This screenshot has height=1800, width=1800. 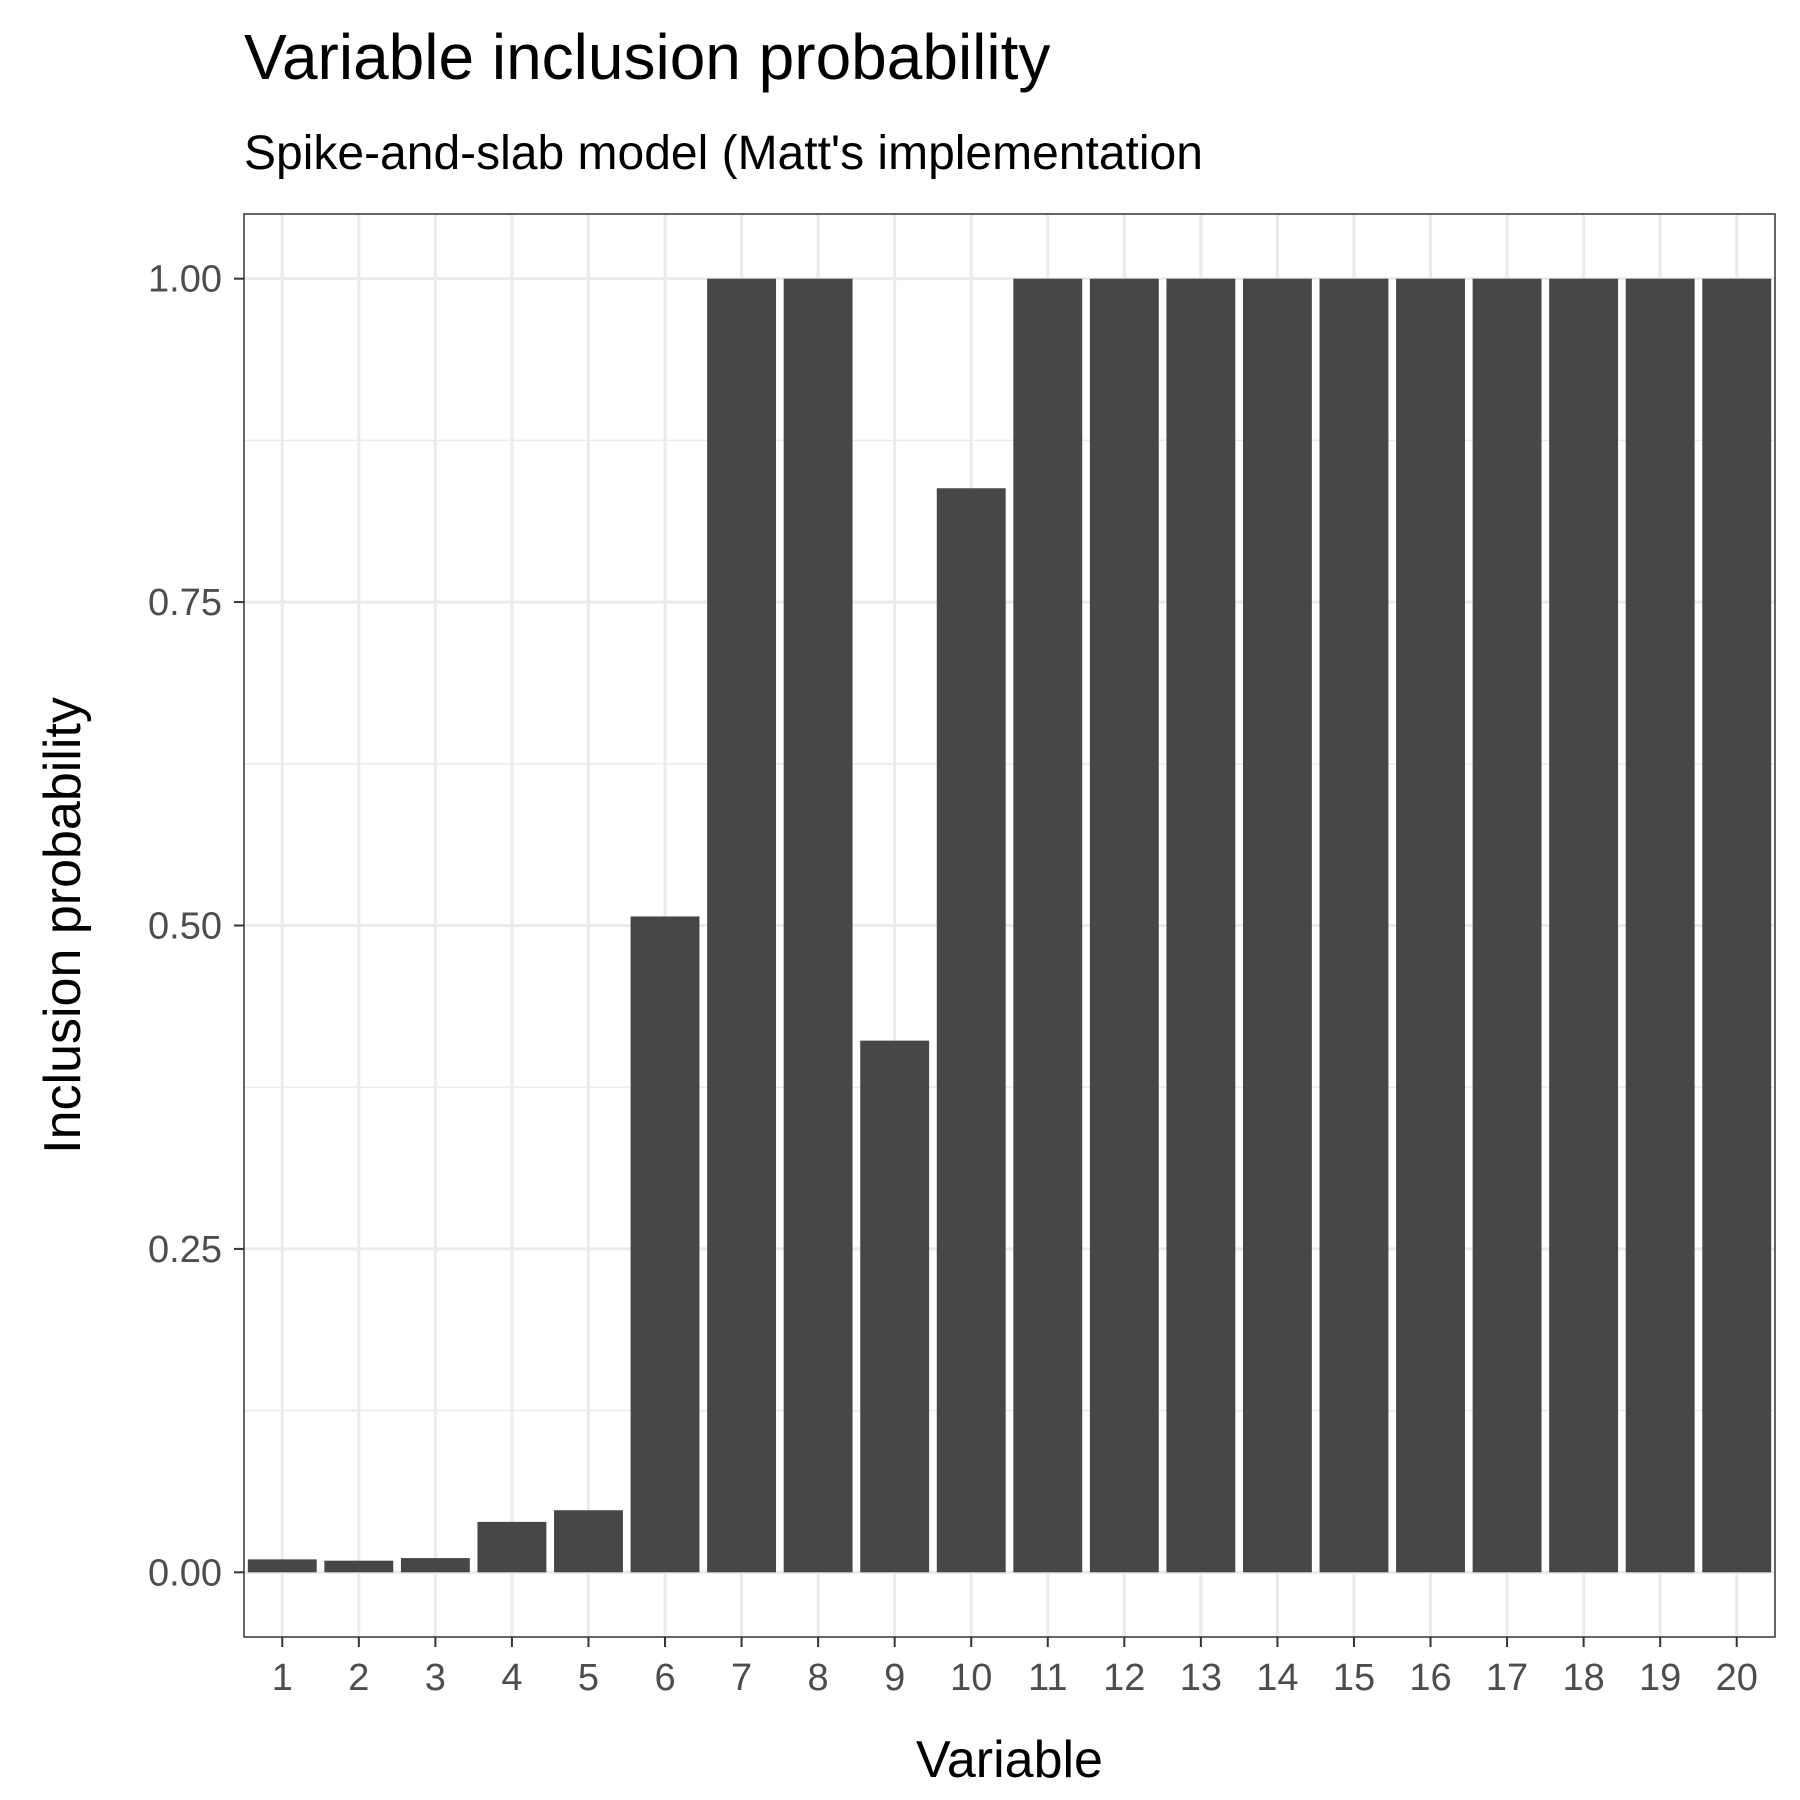 What do you see at coordinates (1354, 1678) in the screenshot?
I see `x-tick-label: 15` at bounding box center [1354, 1678].